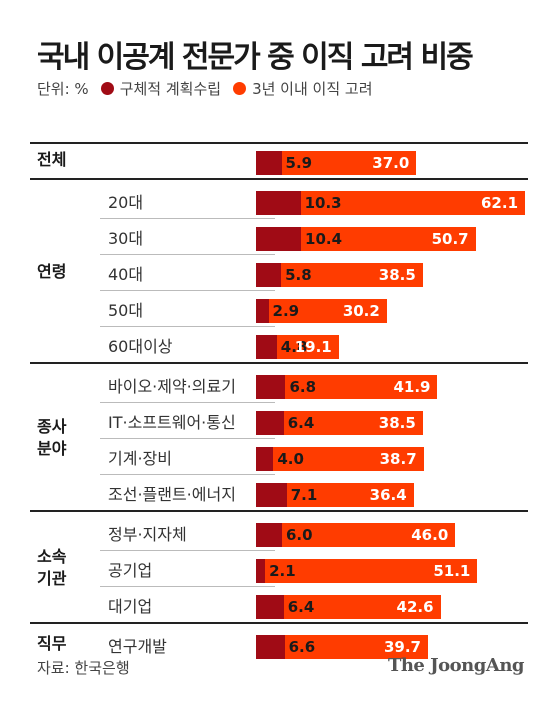 This screenshot has width=560, height=702. I want to click on legend-label-series1: 구체적 계획수립, so click(170, 89).